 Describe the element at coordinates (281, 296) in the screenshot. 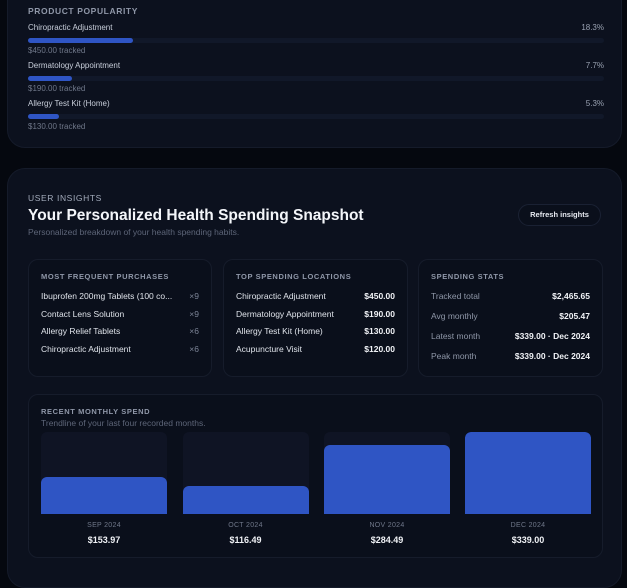

I see `location-name: Chiropractic Adjustment` at that location.